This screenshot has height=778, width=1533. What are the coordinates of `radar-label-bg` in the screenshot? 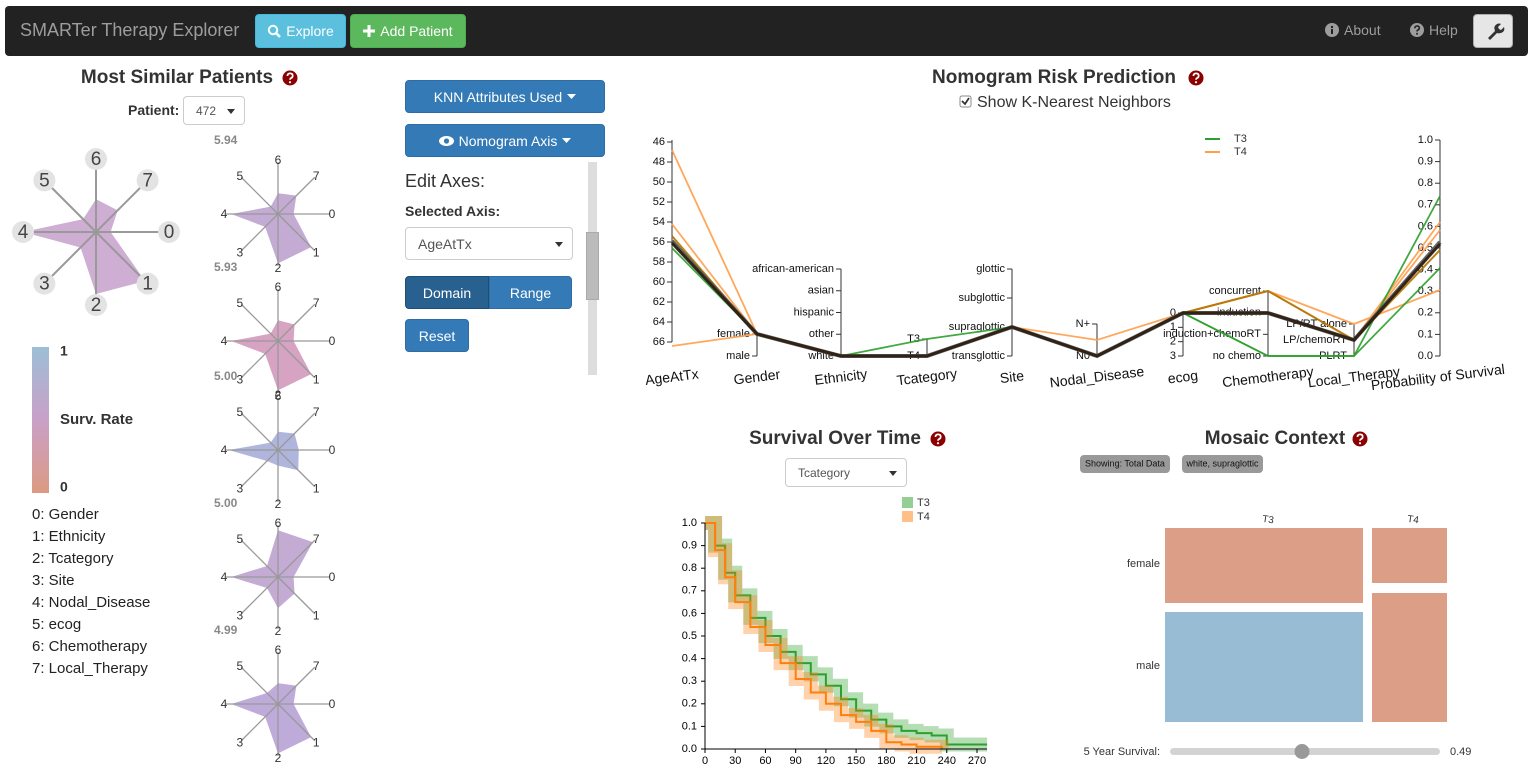 It's located at (147, 180).